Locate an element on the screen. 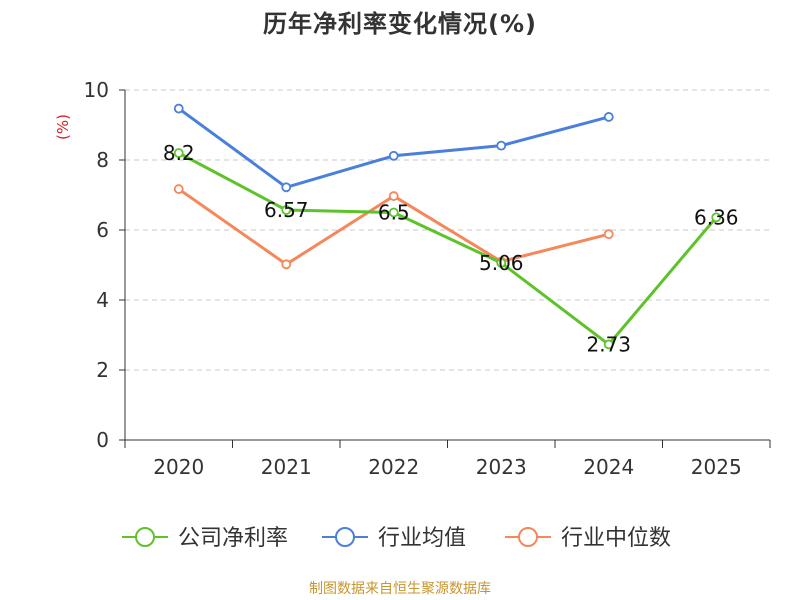  y-tick-label: 10 is located at coordinates (96, 90).